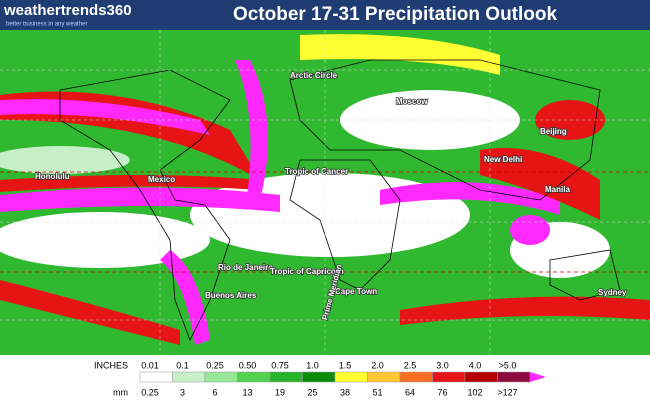  What do you see at coordinates (538, 377) in the screenshot?
I see `legend-arrow` at bounding box center [538, 377].